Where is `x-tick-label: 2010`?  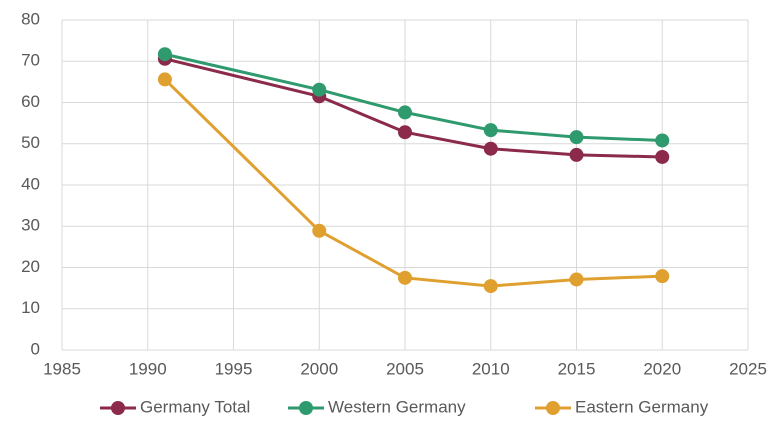
x-tick-label: 2010 is located at coordinates (491, 368).